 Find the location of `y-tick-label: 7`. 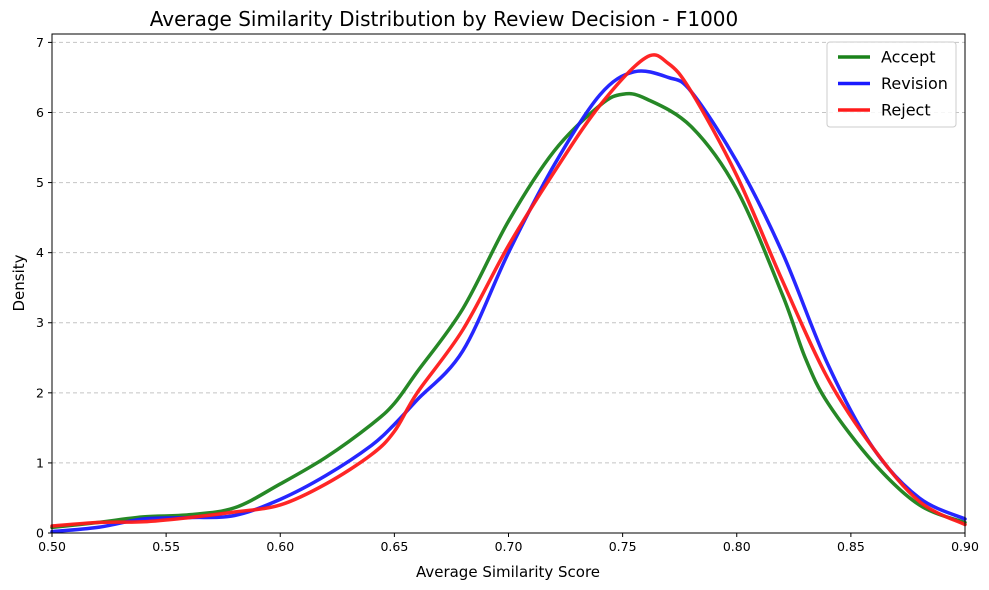

y-tick-label: 7 is located at coordinates (40, 42).